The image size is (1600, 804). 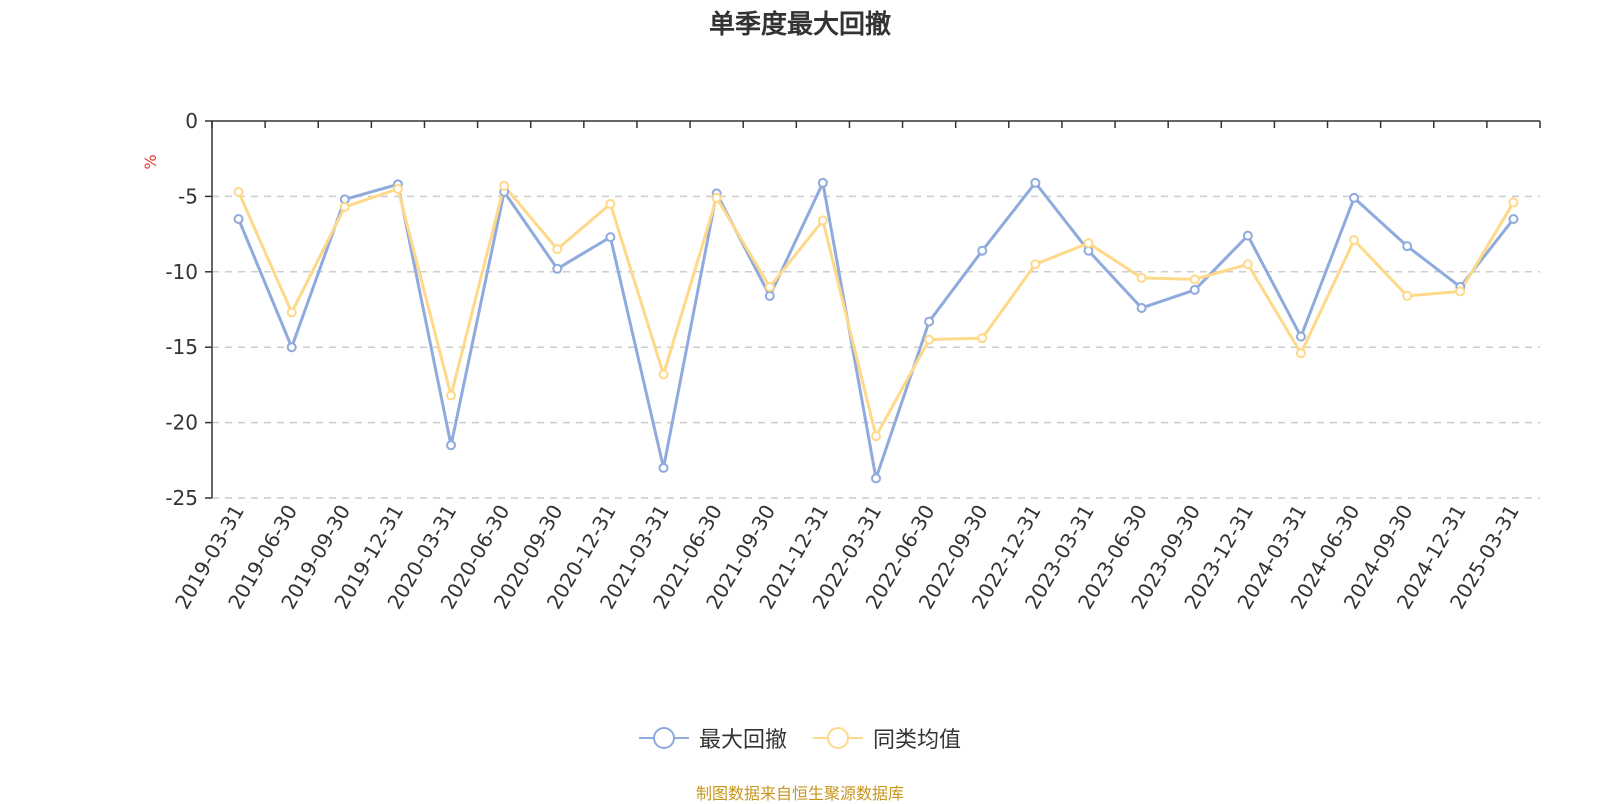 I want to click on legend-item-peer-average: 同类均值, so click(x=887, y=738).